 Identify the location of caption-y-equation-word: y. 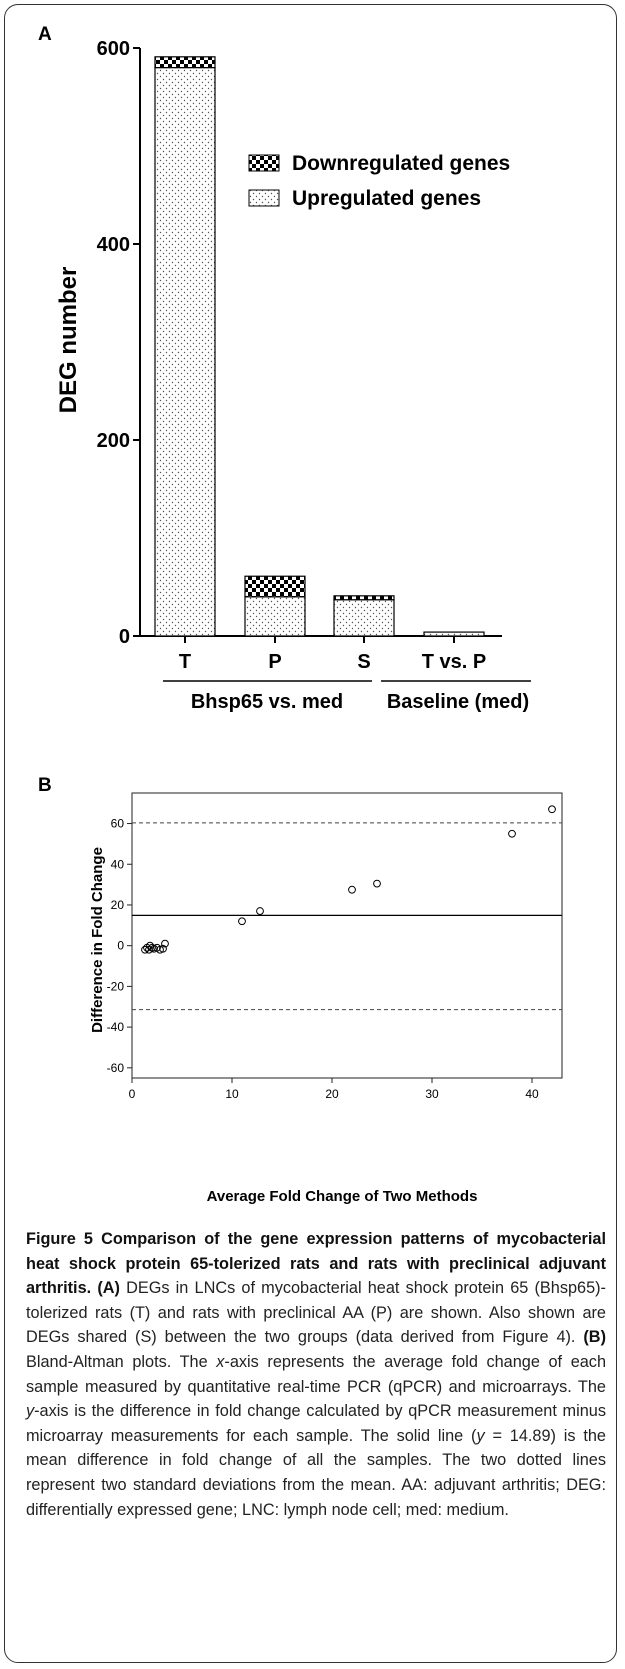
(480, 1435).